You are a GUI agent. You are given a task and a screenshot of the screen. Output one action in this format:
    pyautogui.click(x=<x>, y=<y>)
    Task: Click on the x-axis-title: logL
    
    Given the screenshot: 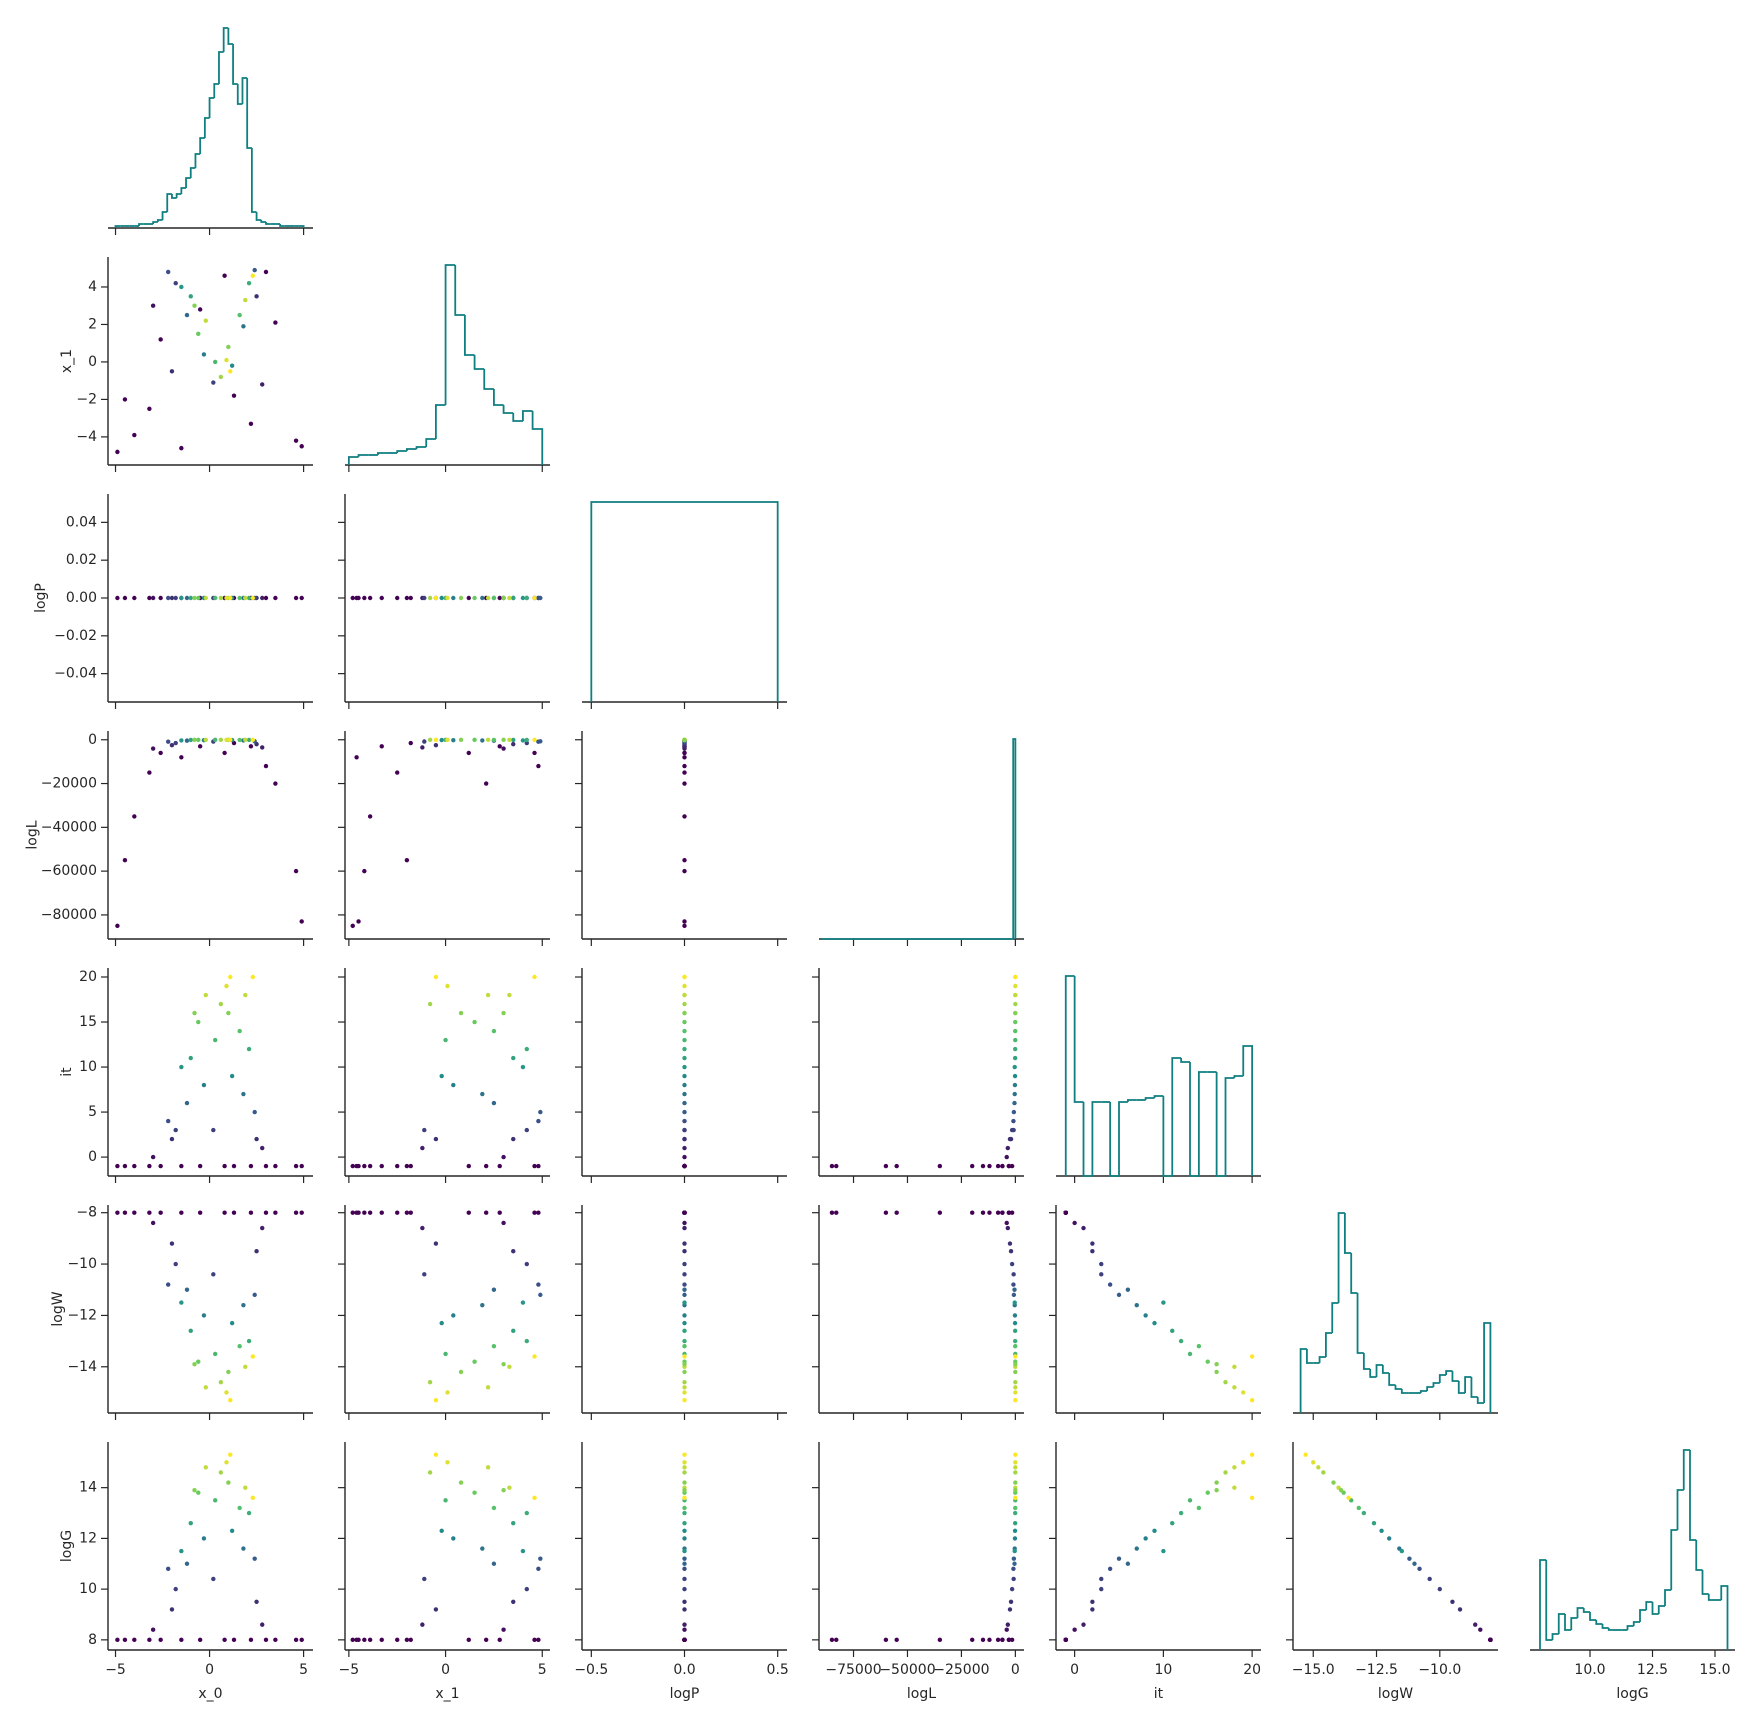 What is the action you would take?
    pyautogui.click(x=921, y=1694)
    